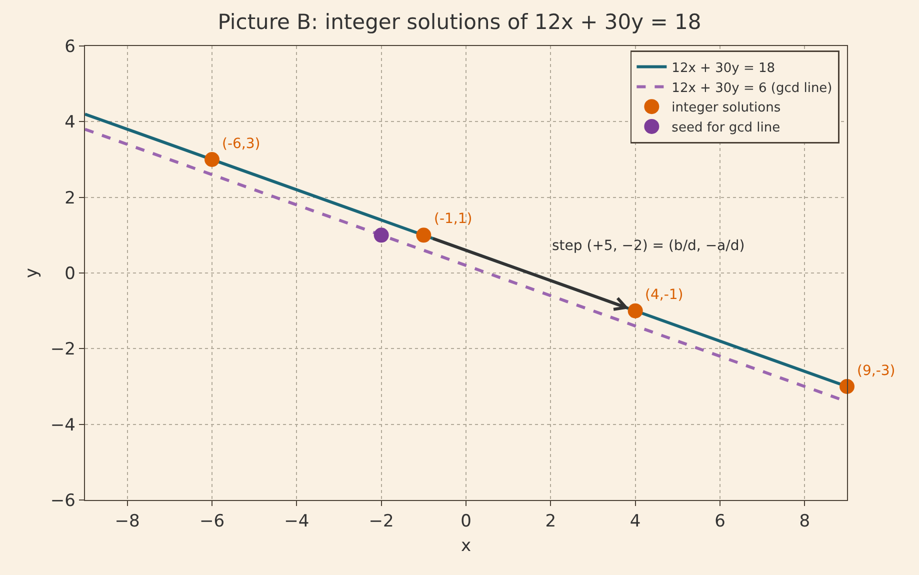  Describe the element at coordinates (648, 246) in the screenshot. I see `annotation: step (+5, −2) = (b/d, −a/d)` at that location.